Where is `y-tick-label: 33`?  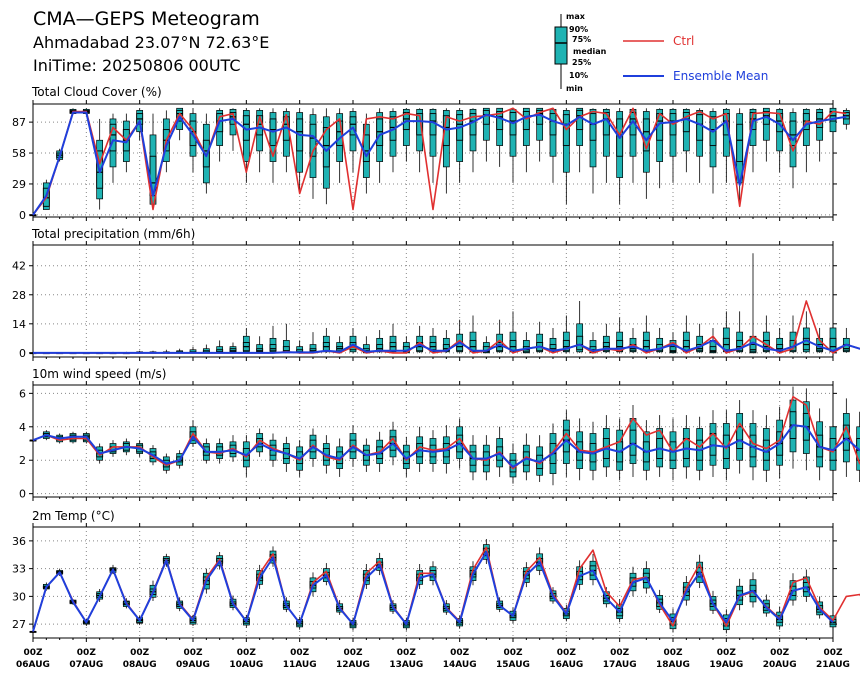
y-tick-label: 33 is located at coordinates (19, 569).